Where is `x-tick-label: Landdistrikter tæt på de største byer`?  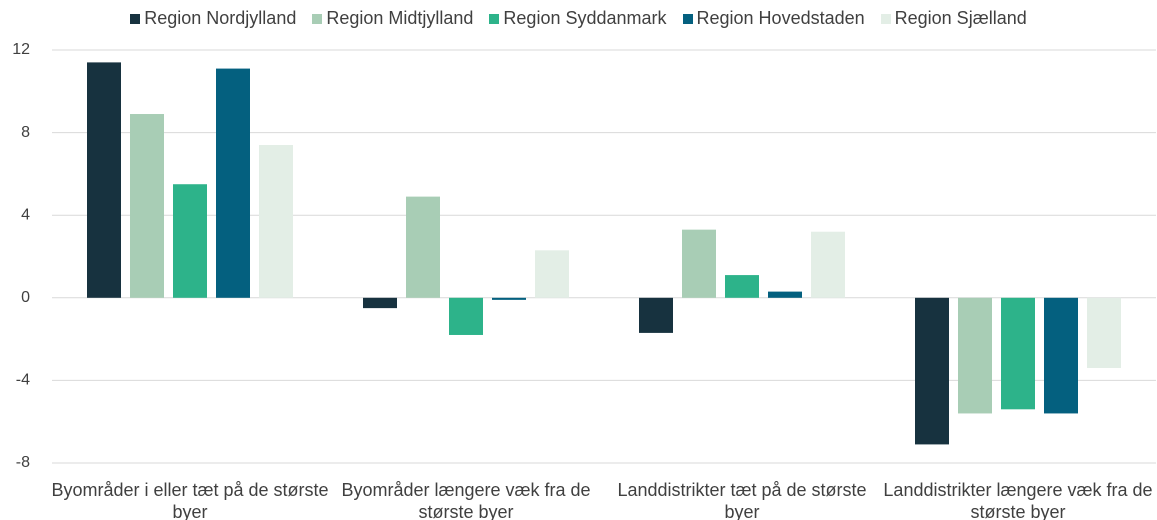 x-tick-label: Landdistrikter tæt på de største byer is located at coordinates (742, 500).